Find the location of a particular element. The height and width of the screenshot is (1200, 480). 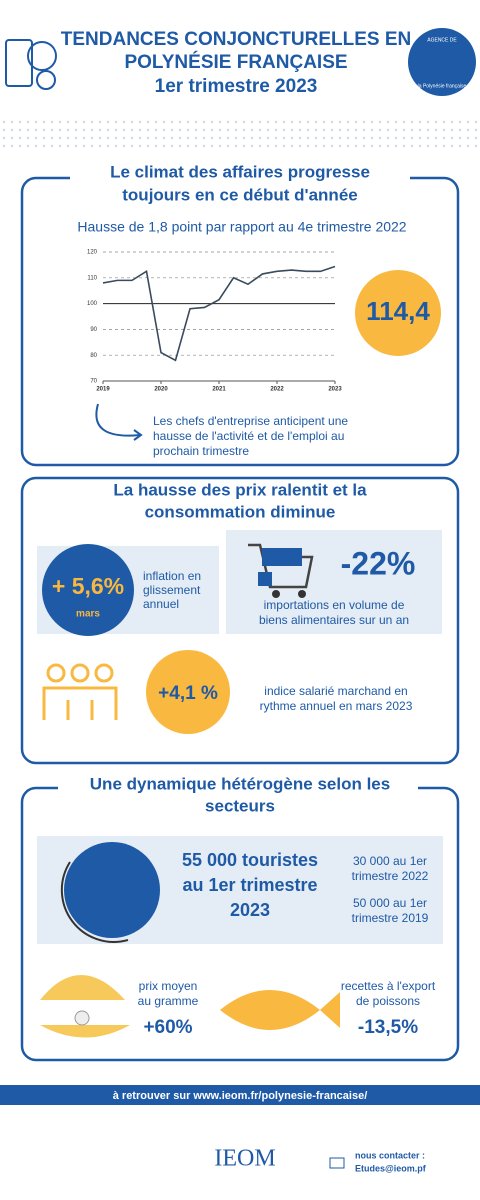

highlight-value: 114,4 is located at coordinates (398, 311).